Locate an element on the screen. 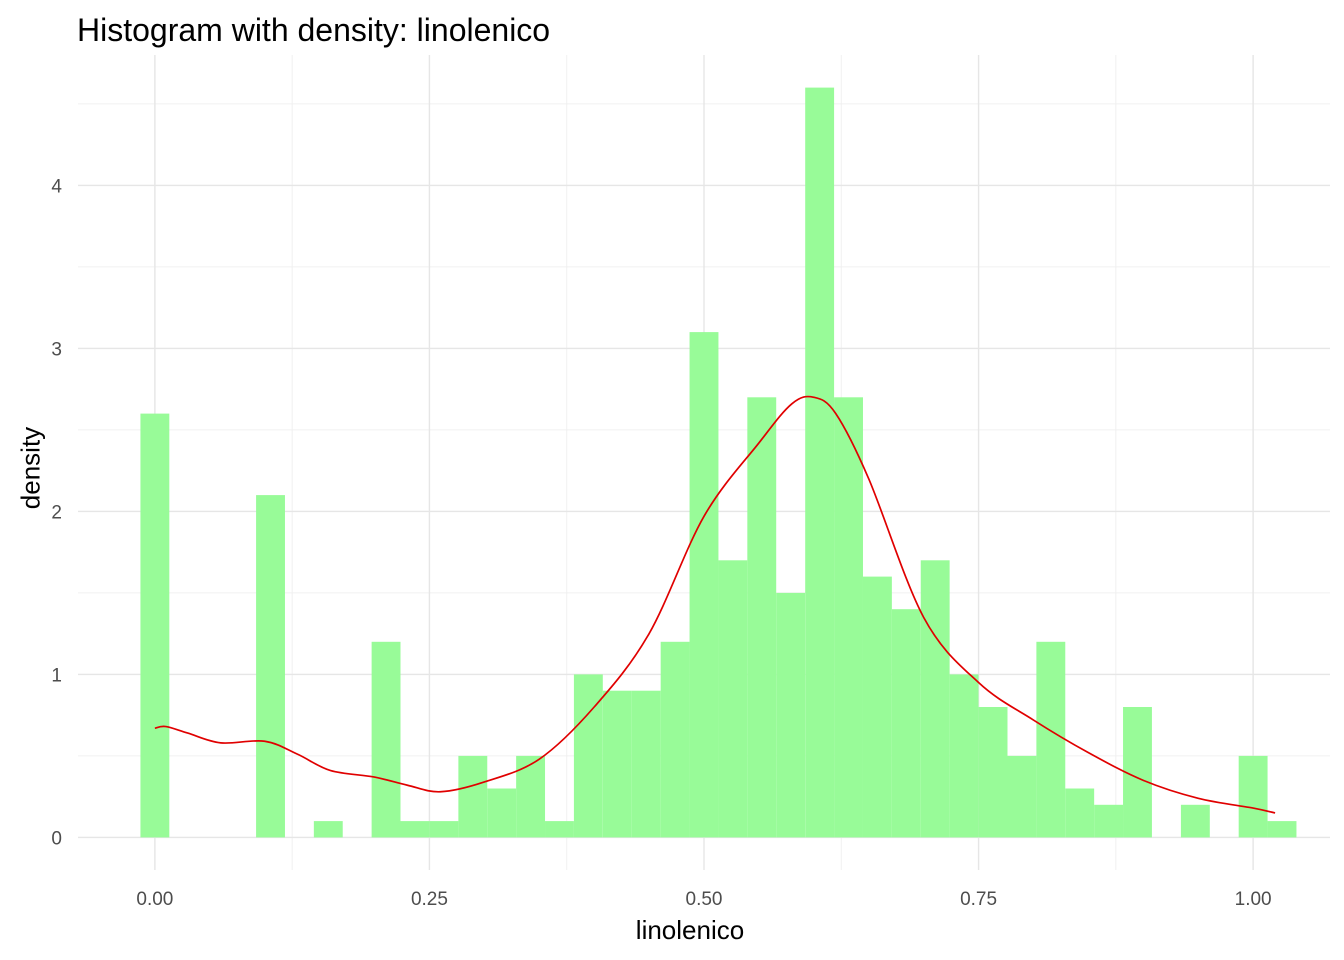  x-tick-label: 0.00 is located at coordinates (154, 899).